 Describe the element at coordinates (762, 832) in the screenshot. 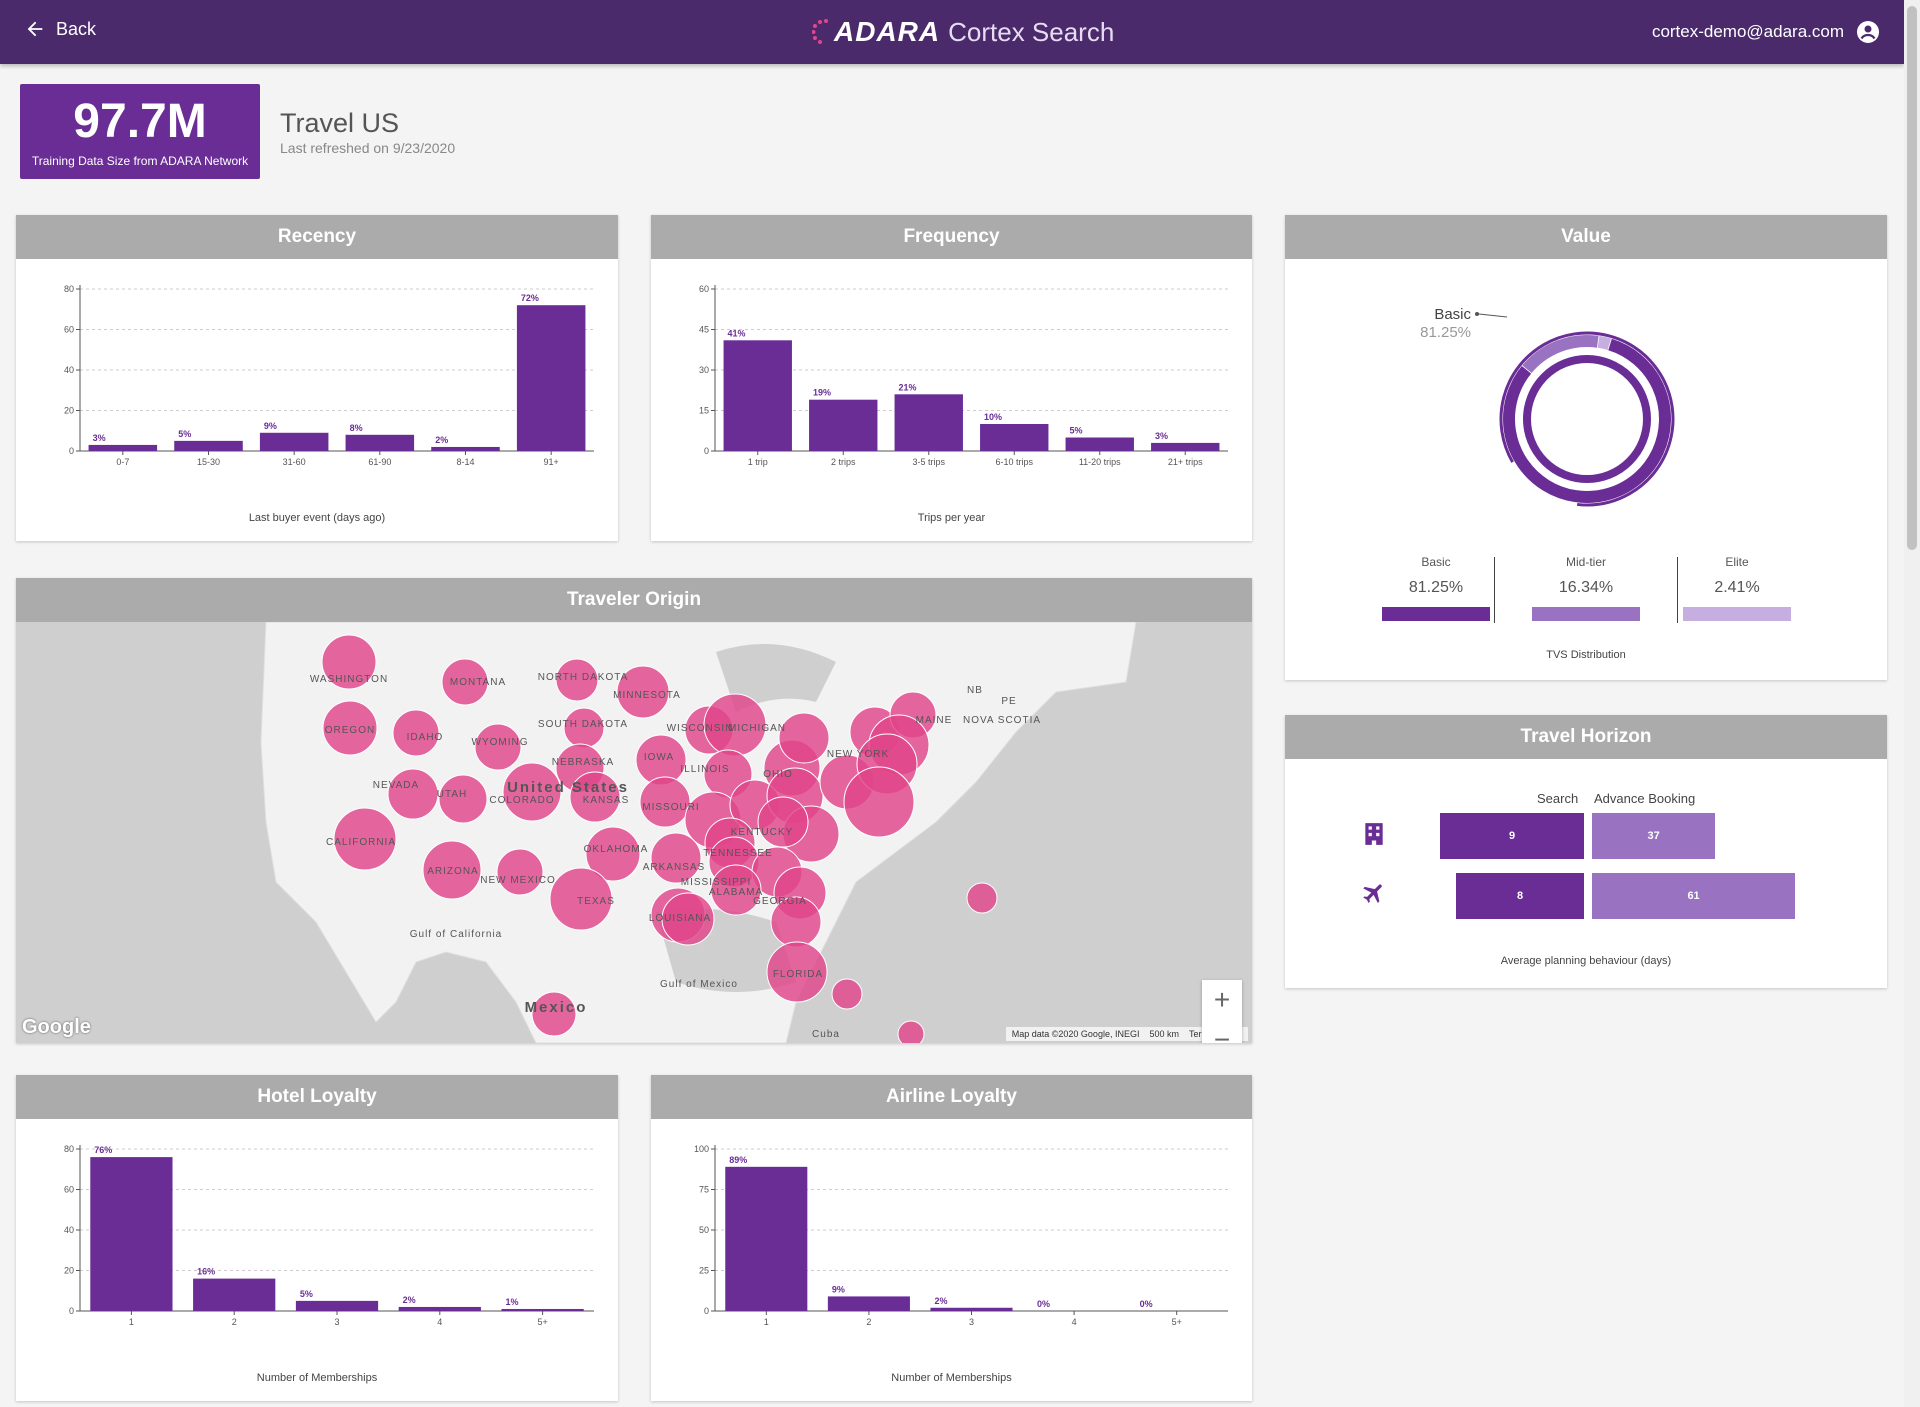

I see `map-label: KENTUCKY` at that location.